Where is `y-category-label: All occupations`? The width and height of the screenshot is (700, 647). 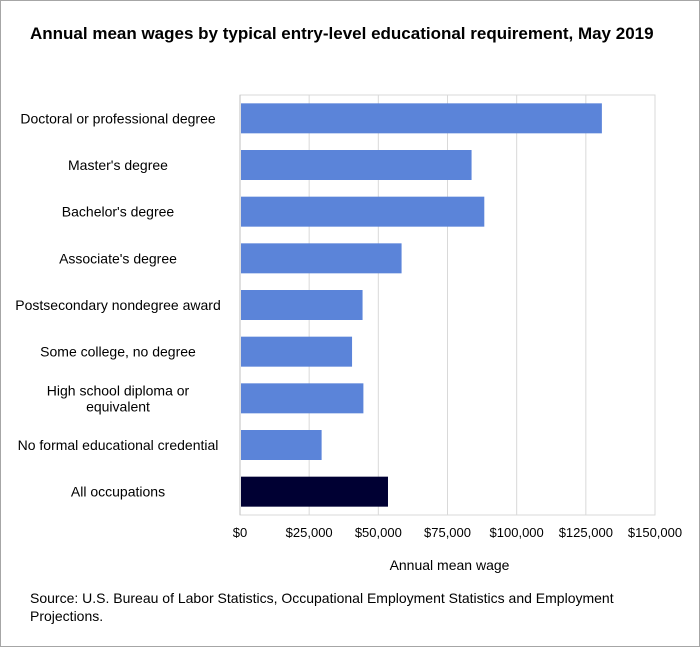
y-category-label: All occupations is located at coordinates (118, 492).